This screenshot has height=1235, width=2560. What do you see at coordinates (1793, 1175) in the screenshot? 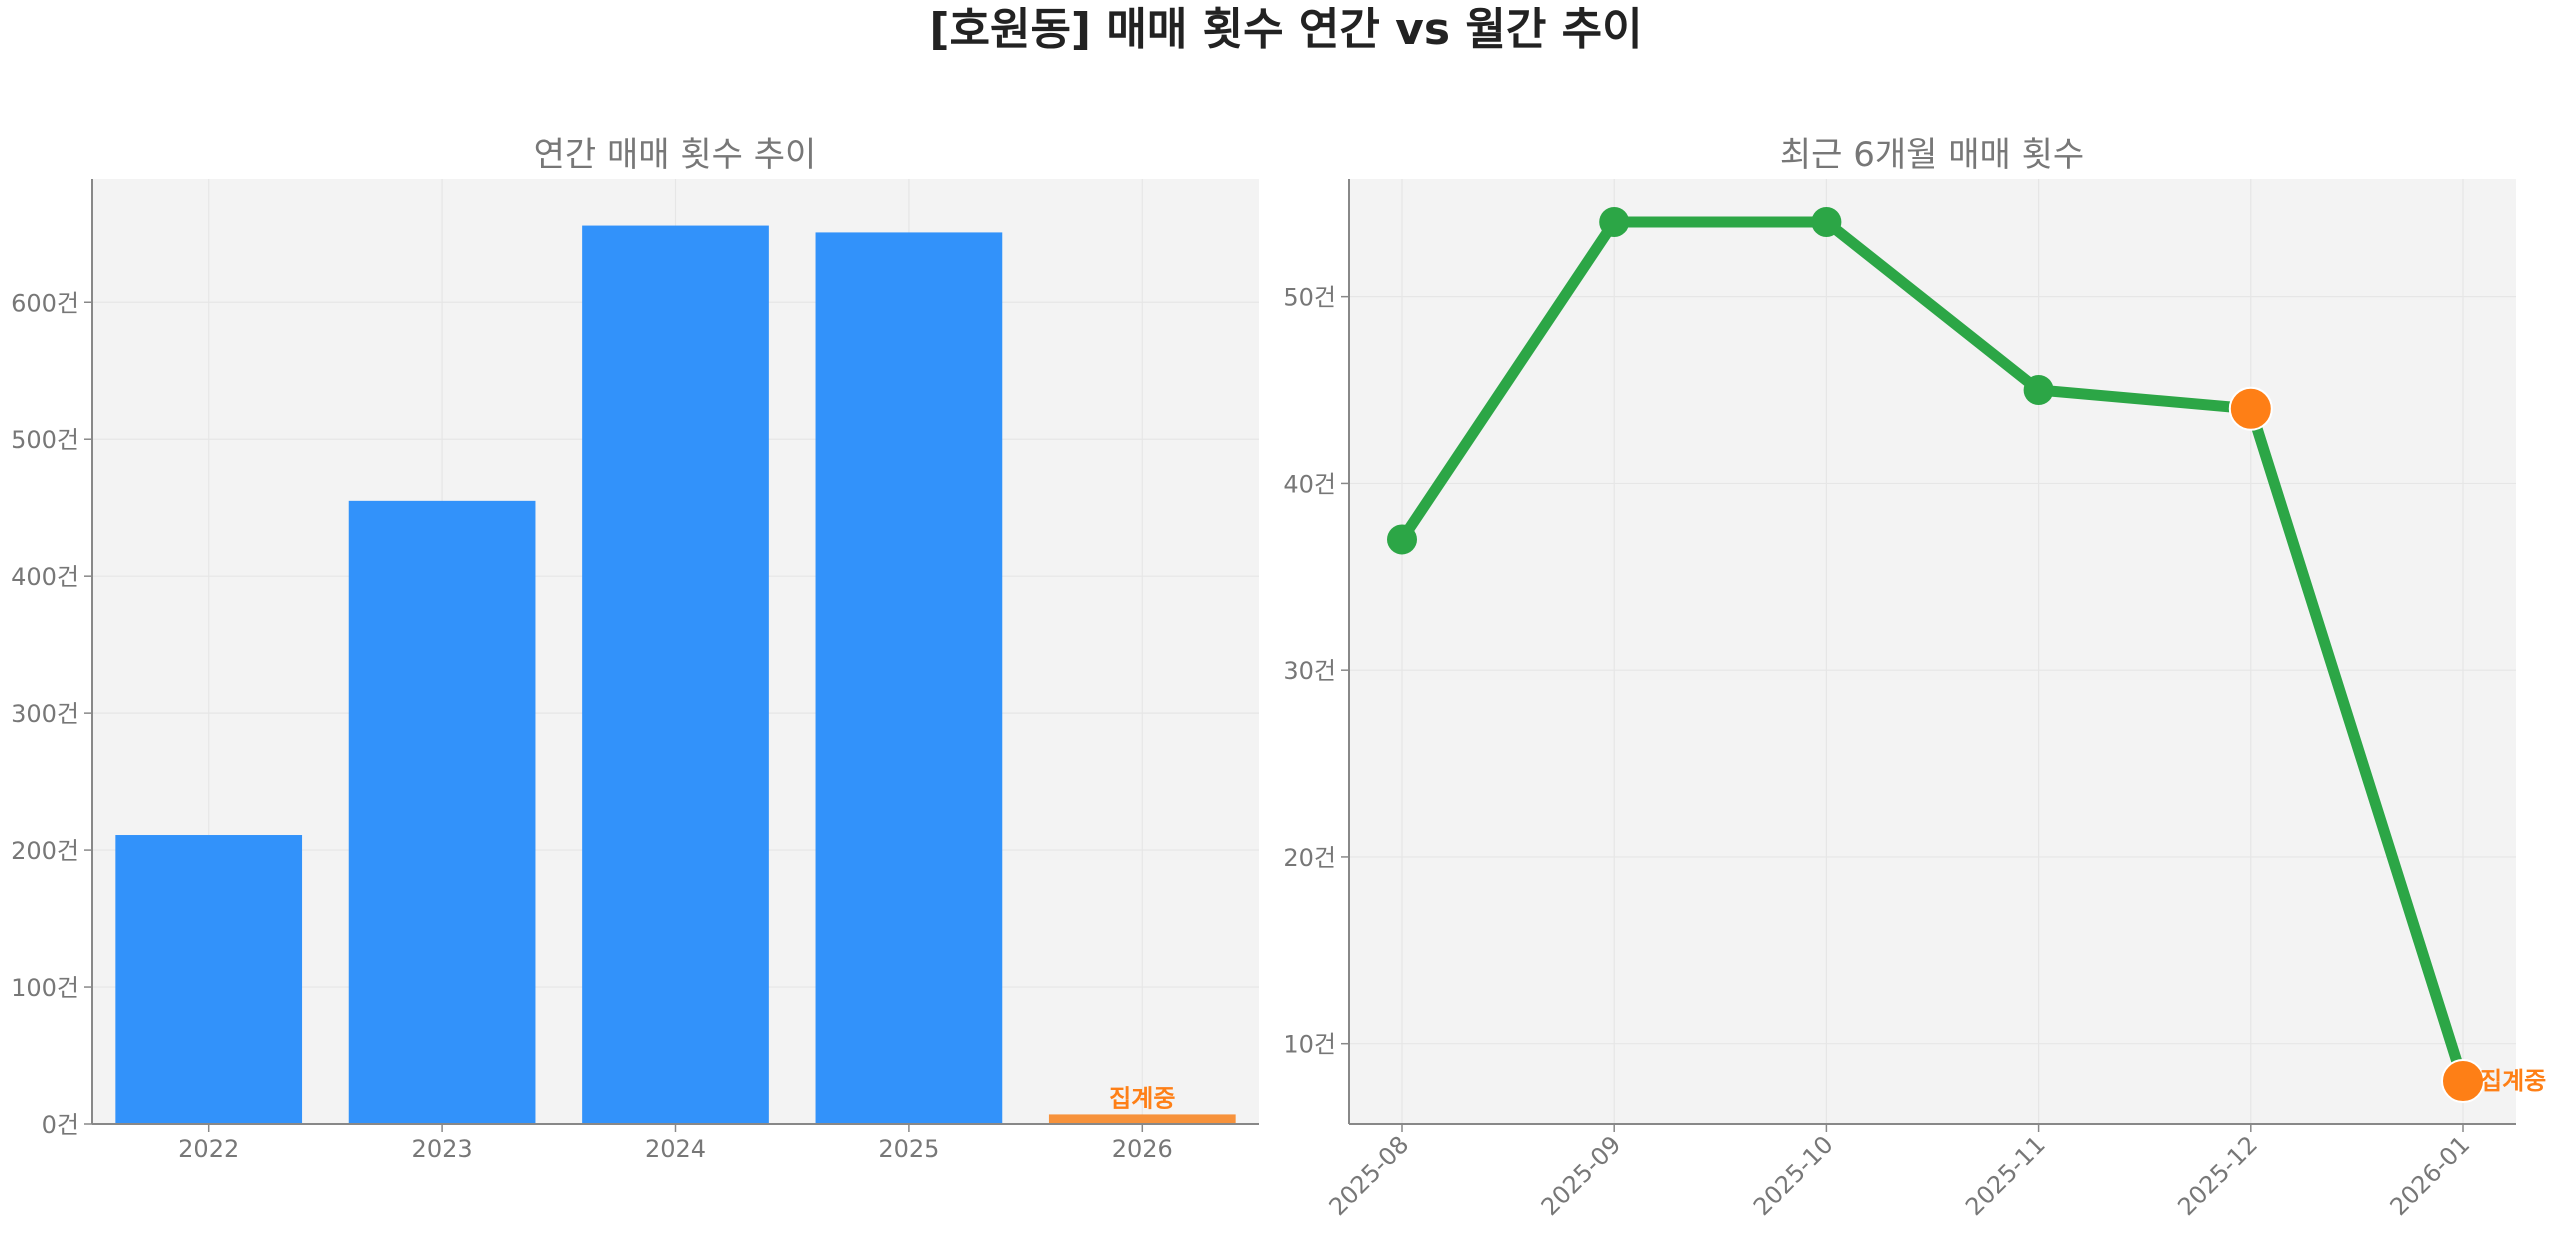
I see `line-x-tick-label: 2025-10` at bounding box center [1793, 1175].